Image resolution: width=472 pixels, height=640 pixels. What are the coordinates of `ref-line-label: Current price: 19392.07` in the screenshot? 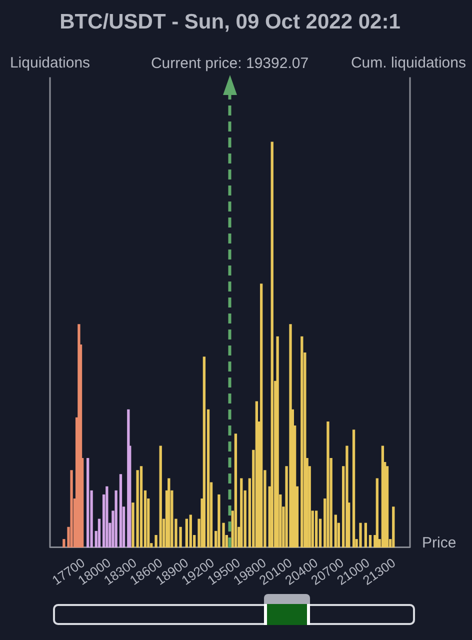 It's located at (229, 63).